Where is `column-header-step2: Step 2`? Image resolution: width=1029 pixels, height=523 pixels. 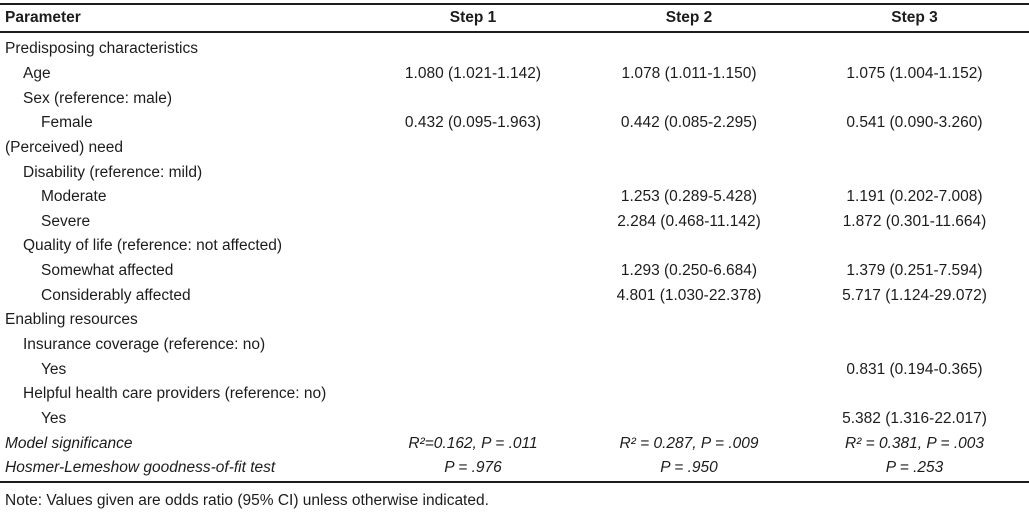
column-header-step2: Step 2 is located at coordinates (689, 17).